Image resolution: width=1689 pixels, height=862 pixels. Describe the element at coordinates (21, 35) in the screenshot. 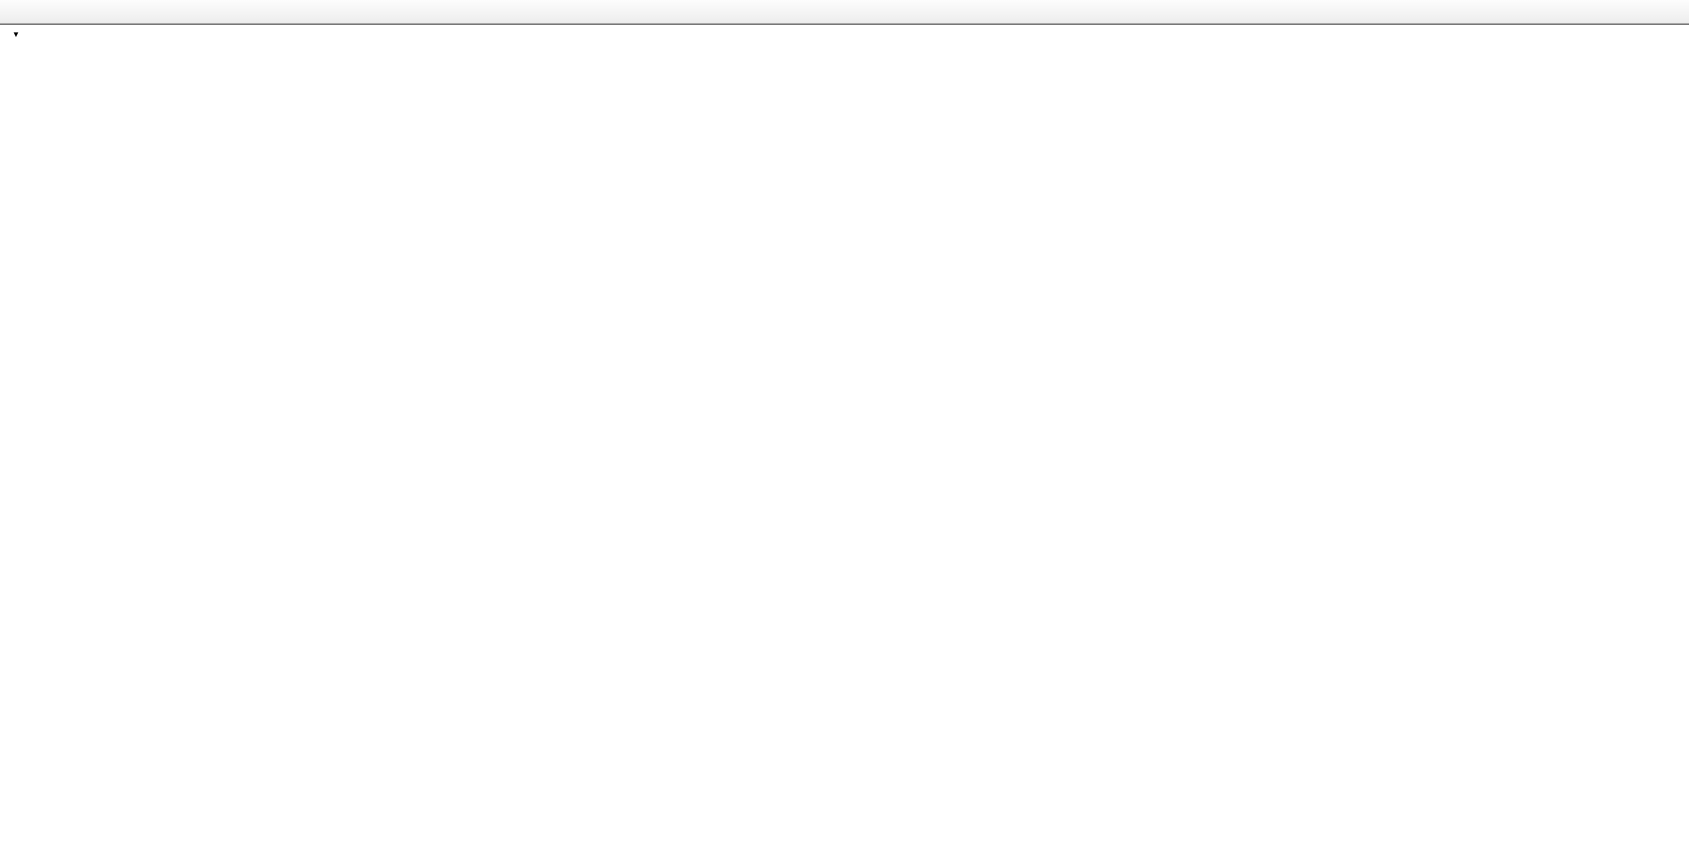

I see `chart-title: ▼` at that location.